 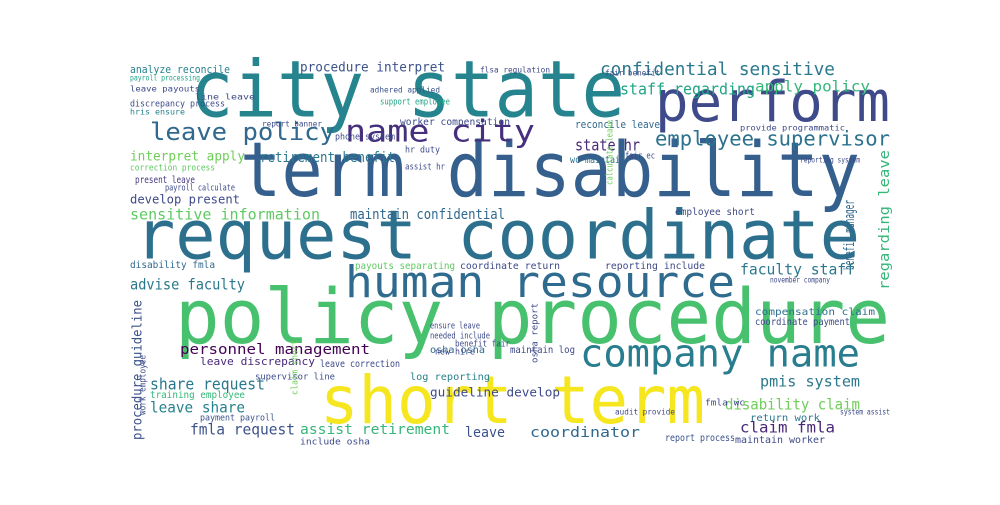 I want to click on word: training employee, so click(x=197, y=395).